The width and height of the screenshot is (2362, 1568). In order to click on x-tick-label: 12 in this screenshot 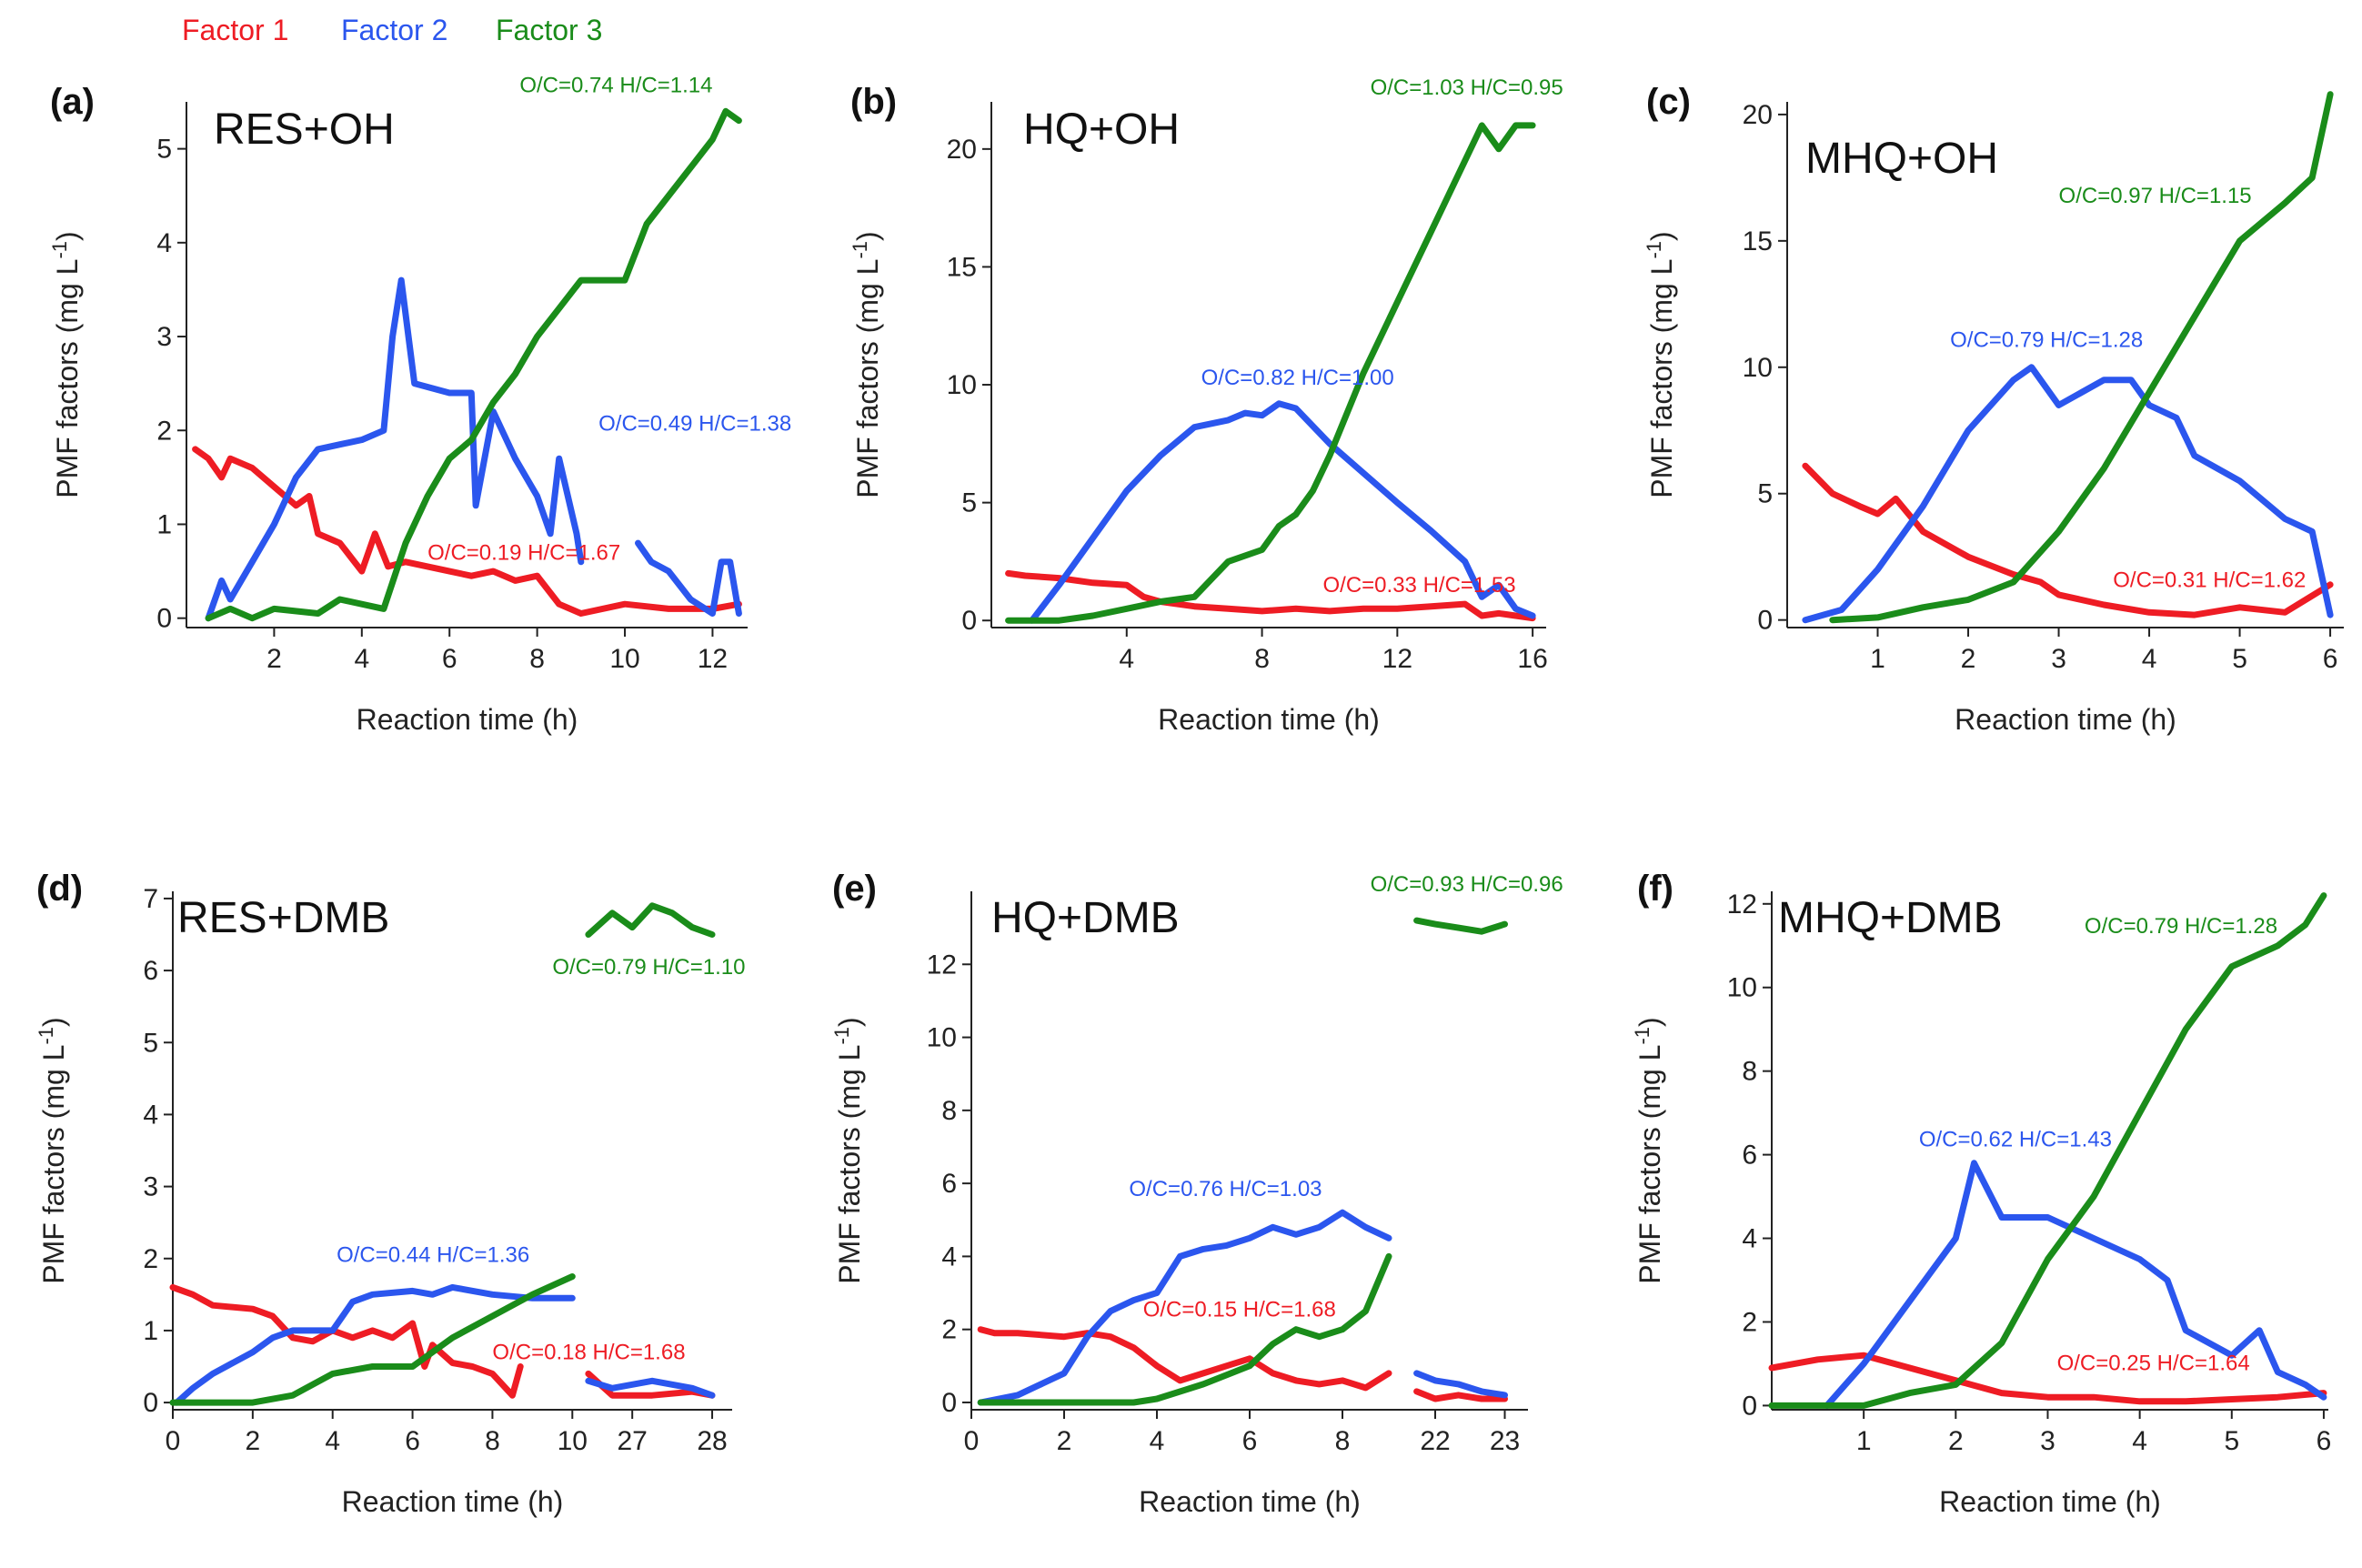, I will do `click(1397, 659)`.